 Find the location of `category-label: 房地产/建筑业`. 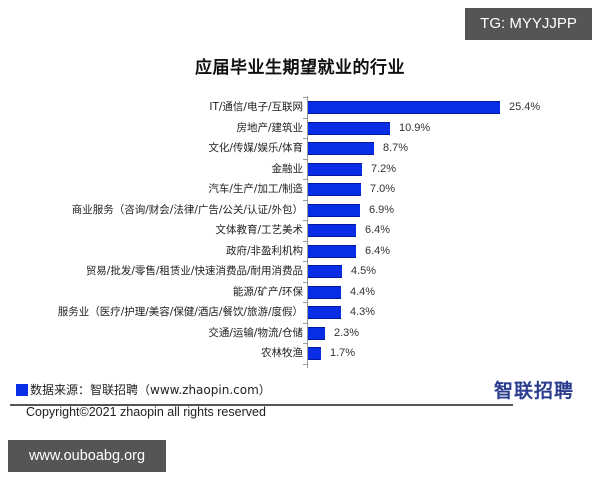

category-label: 房地产/建筑业 is located at coordinates (269, 127).